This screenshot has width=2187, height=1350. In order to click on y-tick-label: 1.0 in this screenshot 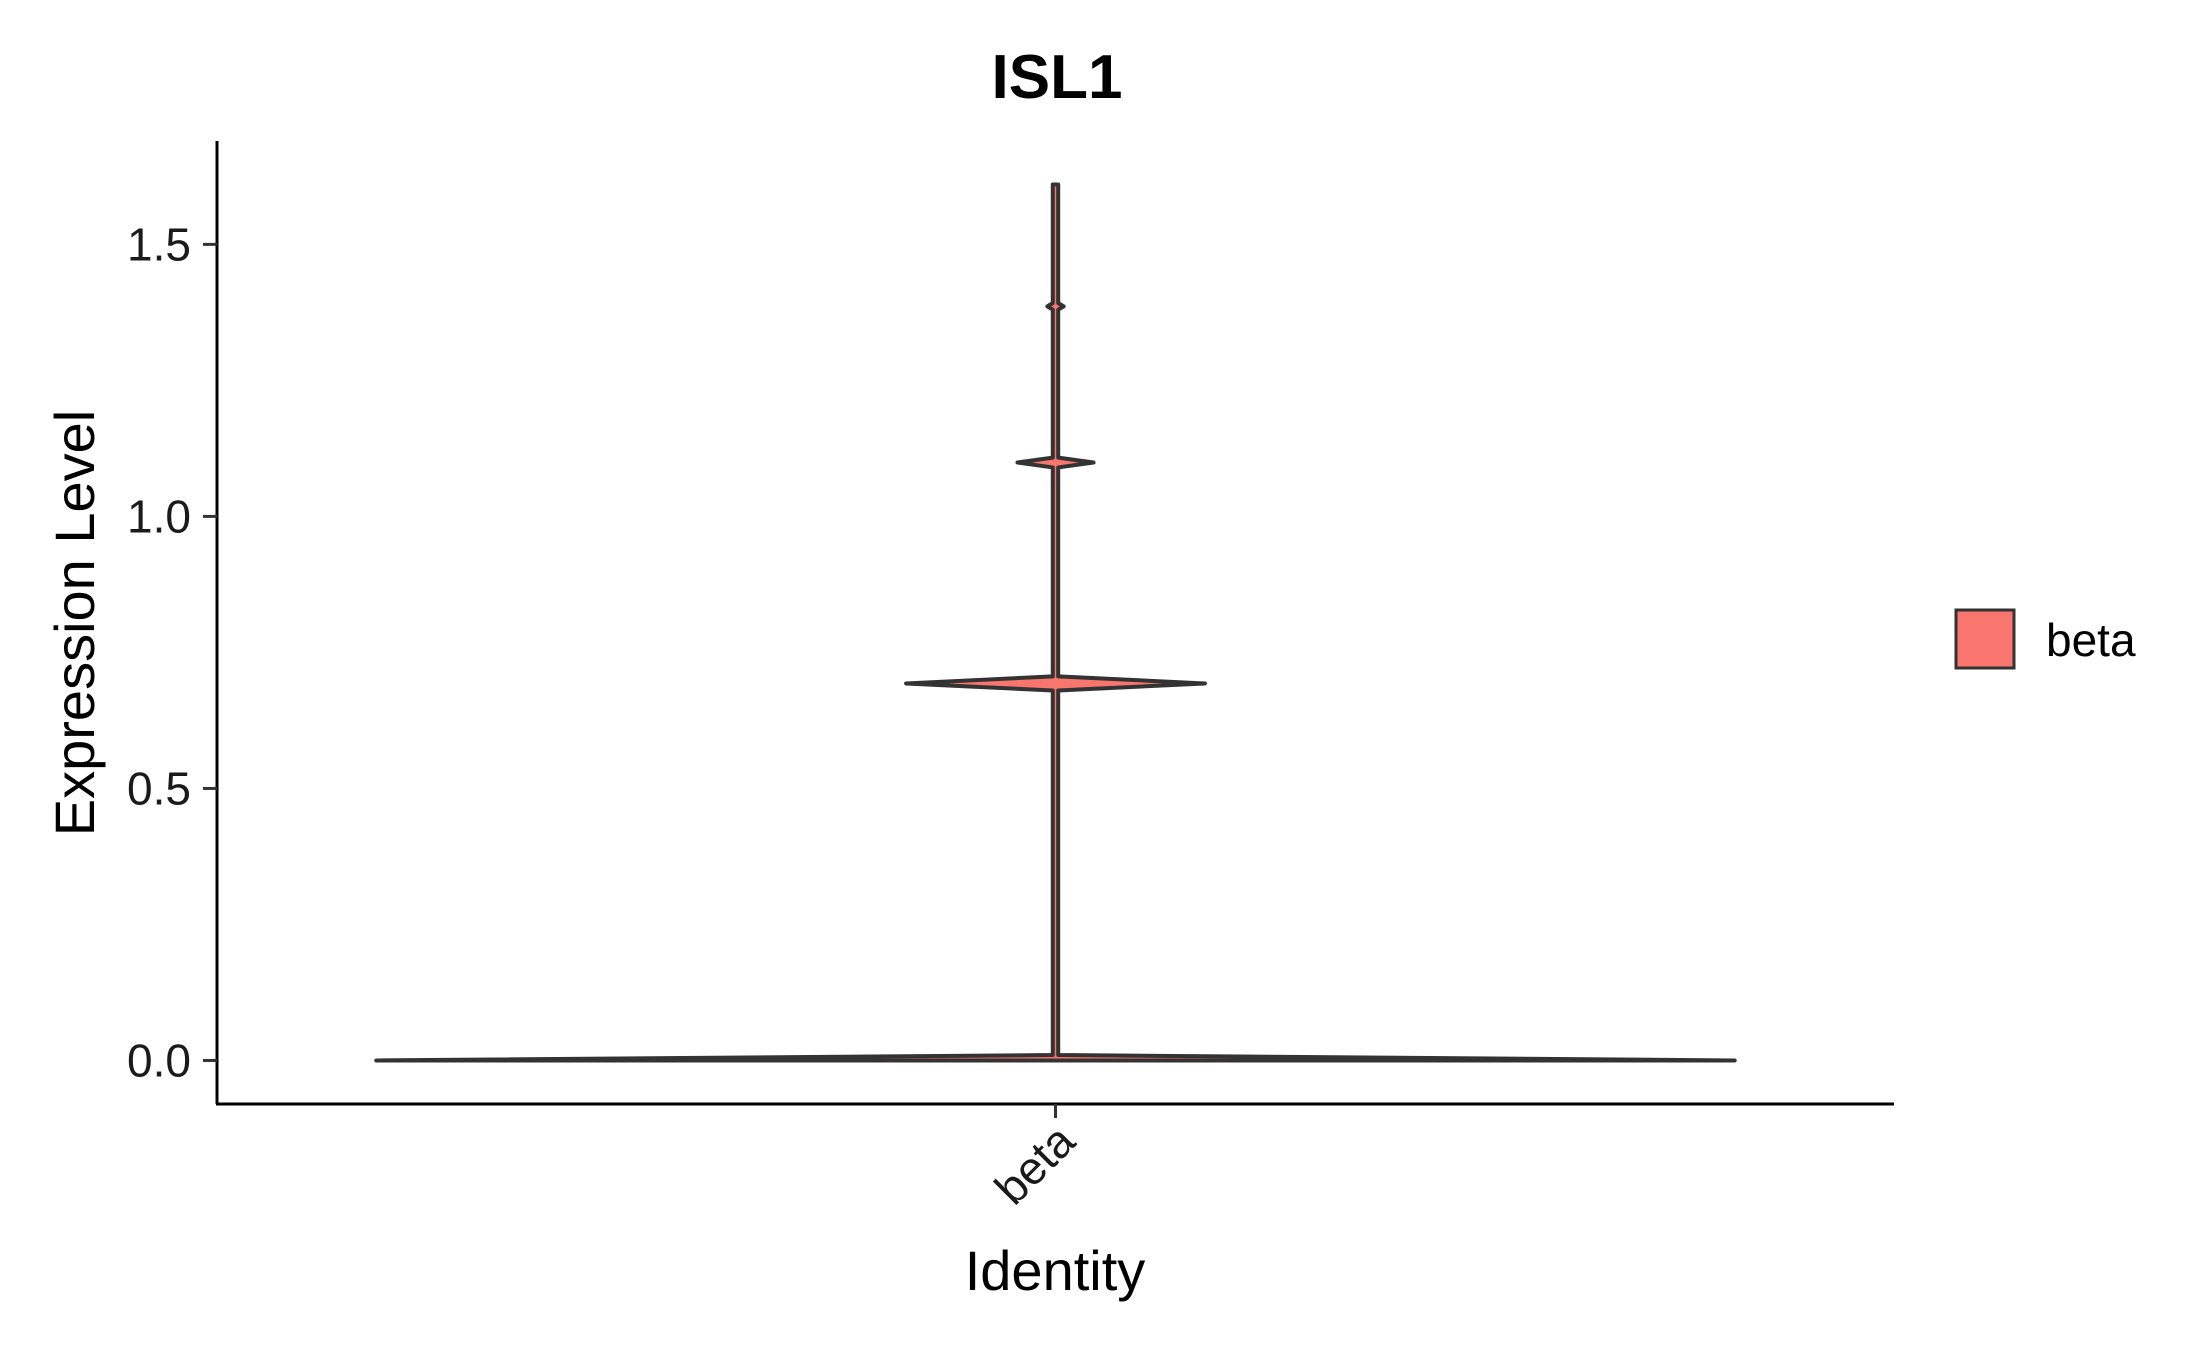, I will do `click(159, 516)`.